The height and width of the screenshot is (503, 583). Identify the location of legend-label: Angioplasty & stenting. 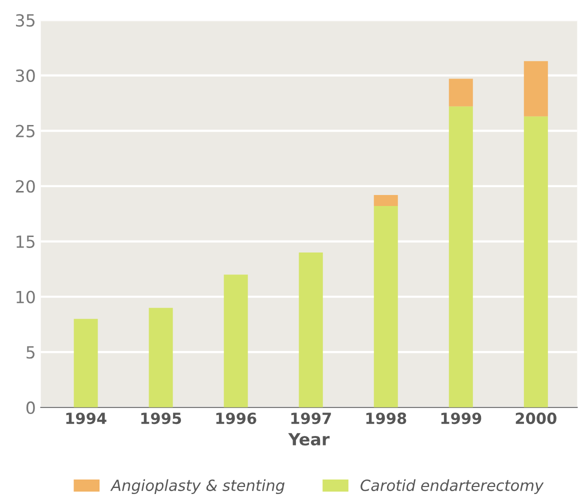
(197, 486).